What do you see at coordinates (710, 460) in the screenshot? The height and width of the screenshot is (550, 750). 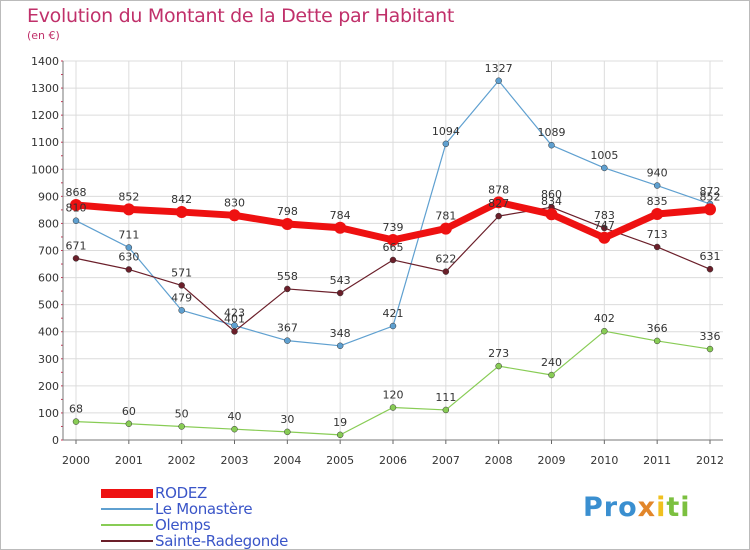 I see `x-tick-label: 2012` at bounding box center [710, 460].